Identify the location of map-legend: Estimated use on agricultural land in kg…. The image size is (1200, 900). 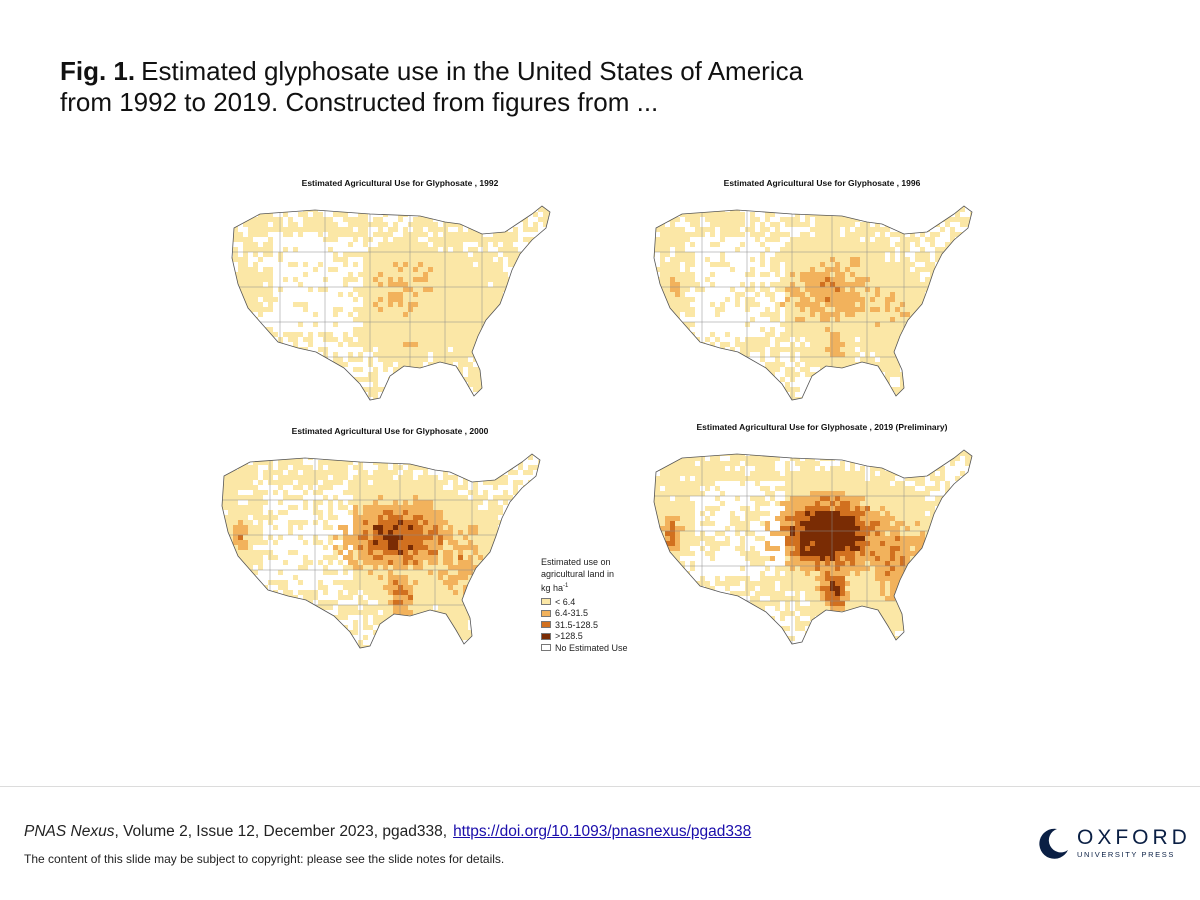
(596, 605).